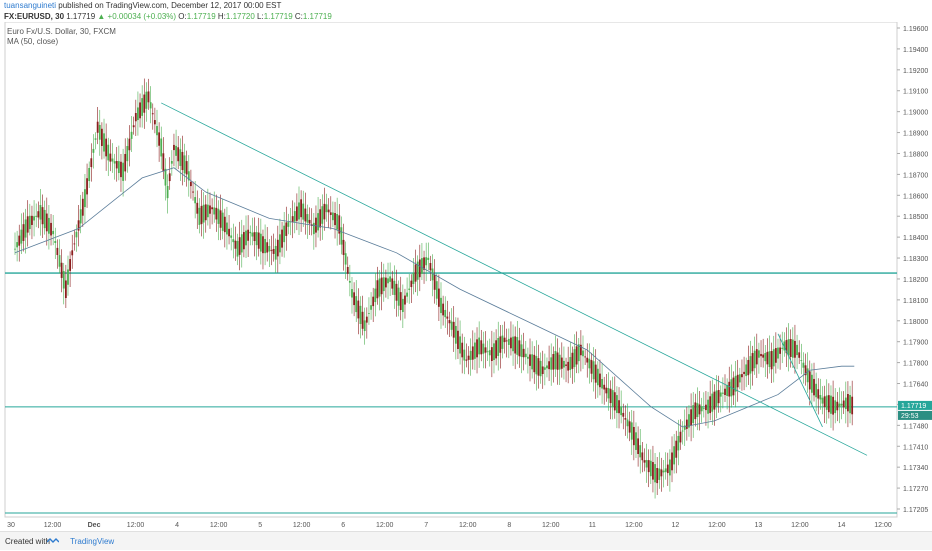 This screenshot has height=551, width=932. What do you see at coordinates (317, 16) in the screenshot?
I see `close-value: 1.17719` at bounding box center [317, 16].